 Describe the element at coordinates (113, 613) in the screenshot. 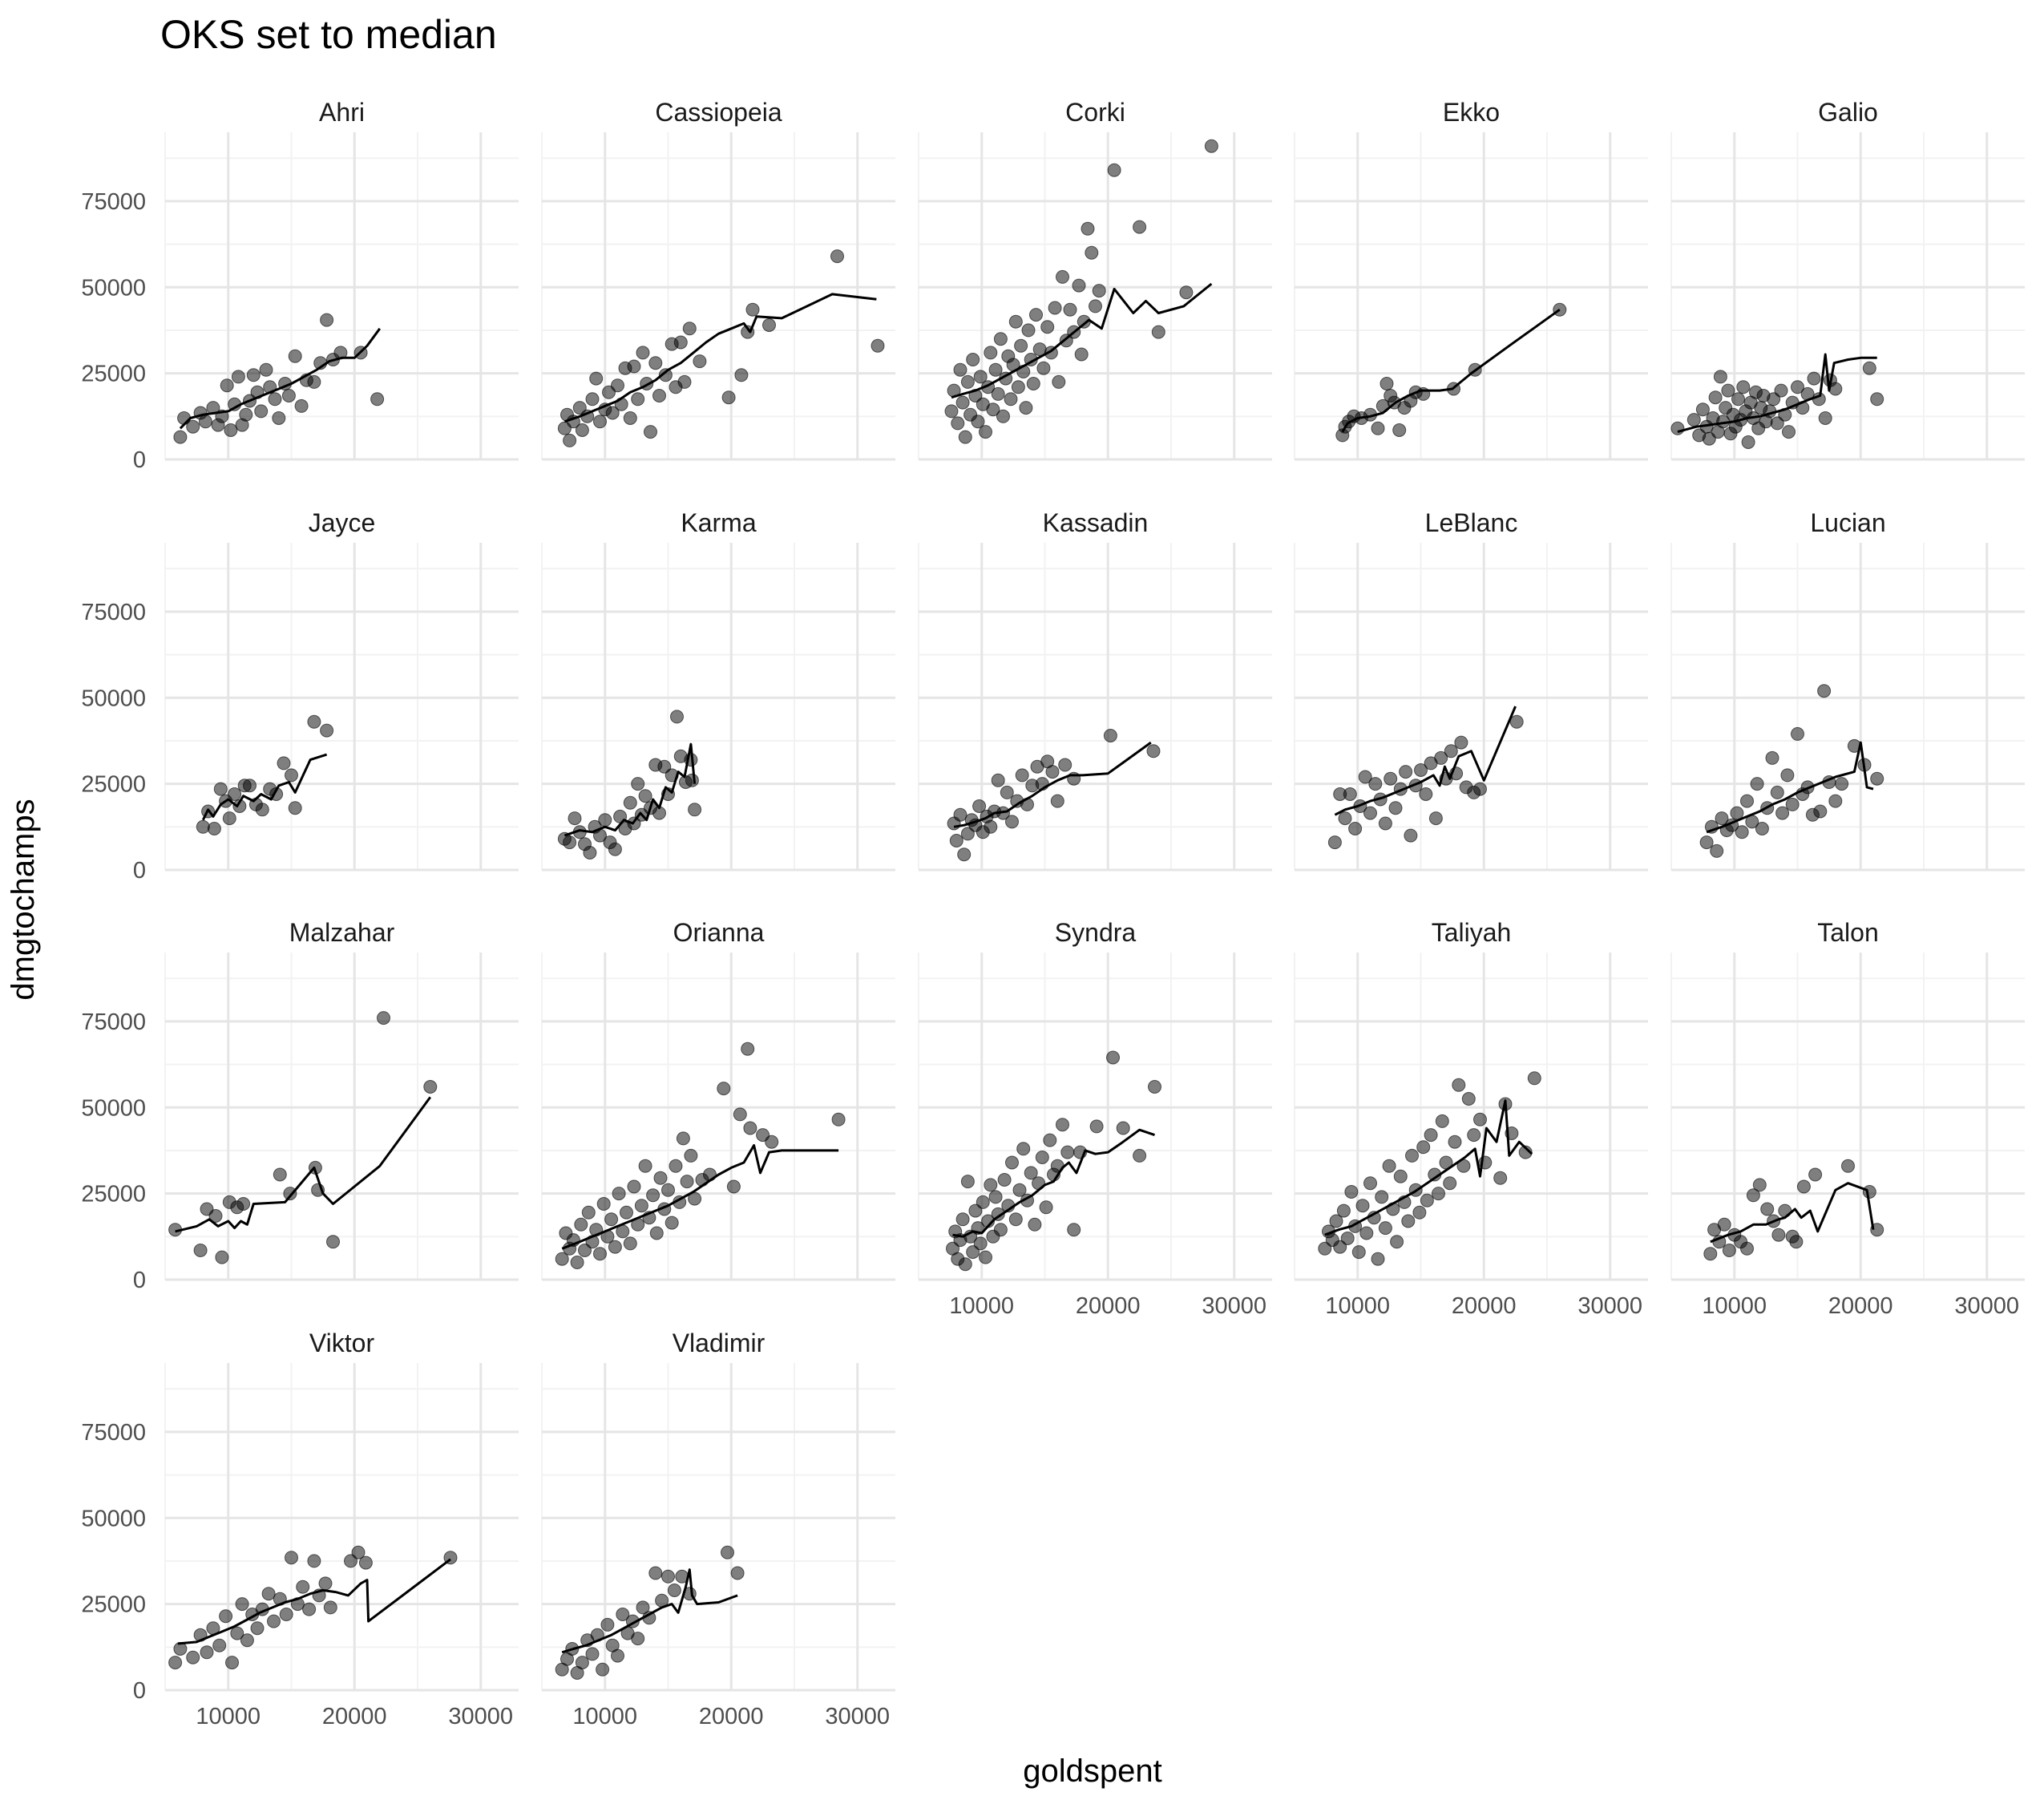

I see `y-tick-label: 75000` at that location.